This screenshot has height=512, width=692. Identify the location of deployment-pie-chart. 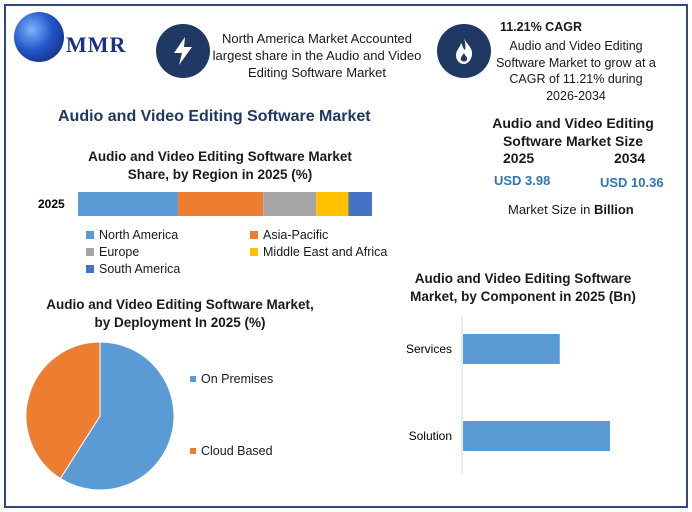
(100, 416).